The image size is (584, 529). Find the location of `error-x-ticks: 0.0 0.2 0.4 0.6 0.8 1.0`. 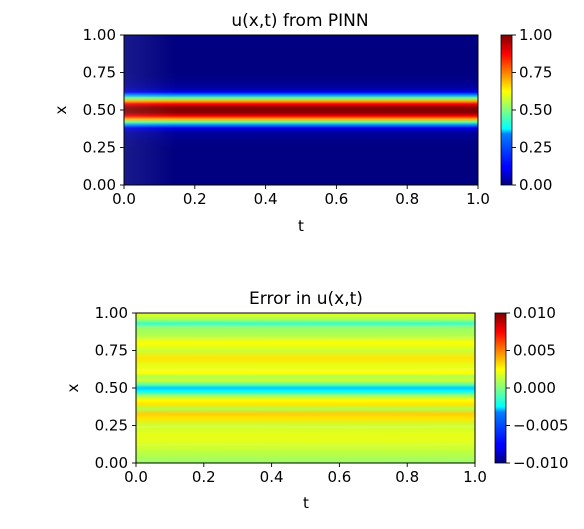

error-x-ticks: 0.0 0.2 0.4 0.6 0.8 1.0 is located at coordinates (305, 474).